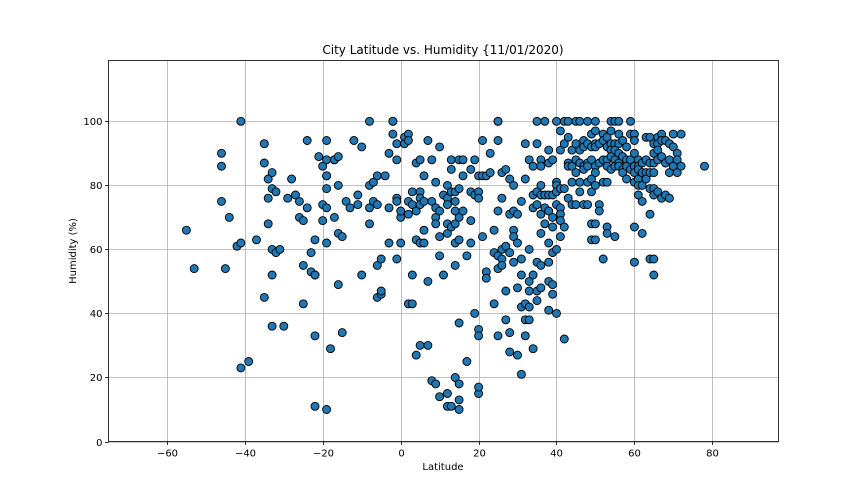 The image size is (864, 504). Describe the element at coordinates (634, 454) in the screenshot. I see `x-tick-label: 60` at that location.